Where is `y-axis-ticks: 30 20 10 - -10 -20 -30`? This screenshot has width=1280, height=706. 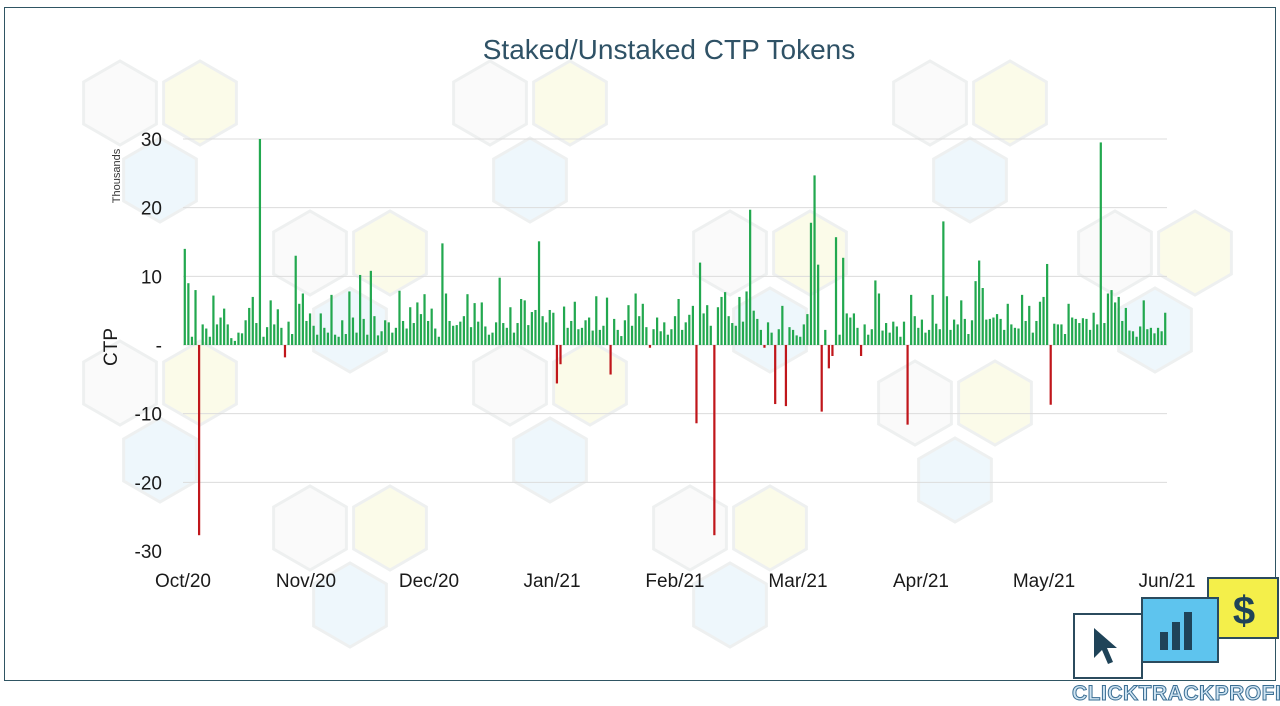
y-axis-ticks: 30 20 10 - -10 -20 -30 is located at coordinates (148, 346).